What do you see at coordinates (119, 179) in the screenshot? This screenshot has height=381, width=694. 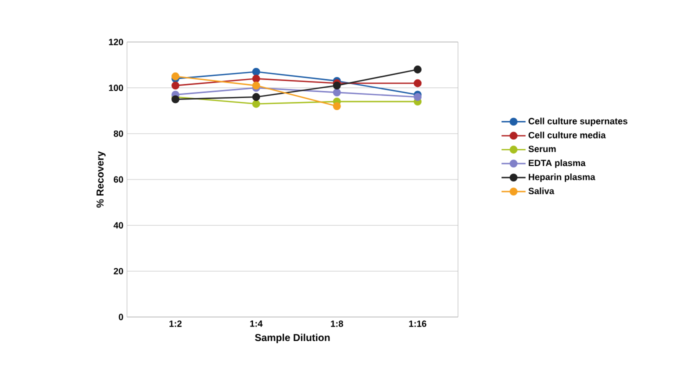 I see `y-tick-label: 60` at bounding box center [119, 179].